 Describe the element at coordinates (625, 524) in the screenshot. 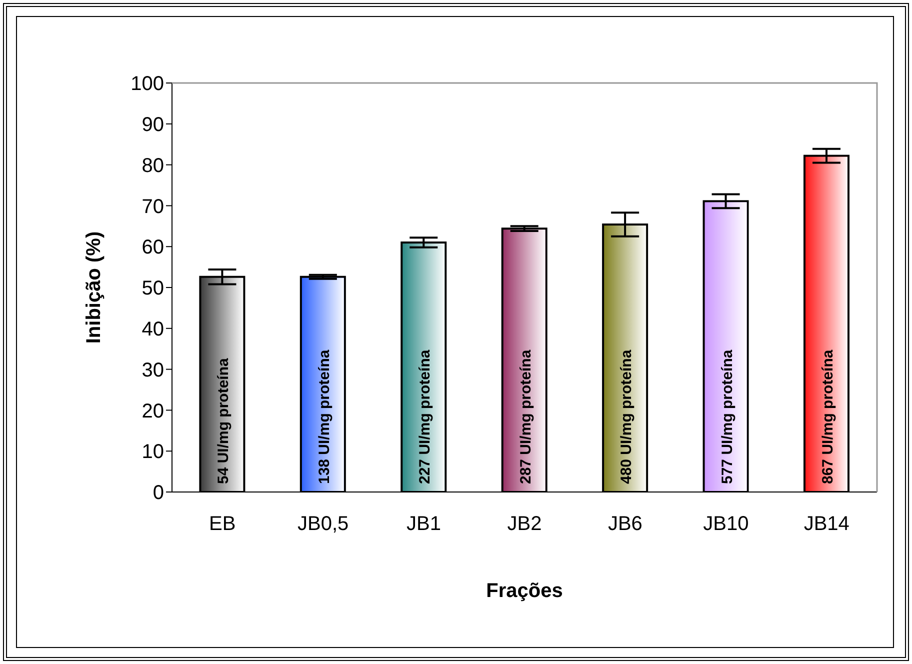

I see `x-tick-label: JB6` at that location.